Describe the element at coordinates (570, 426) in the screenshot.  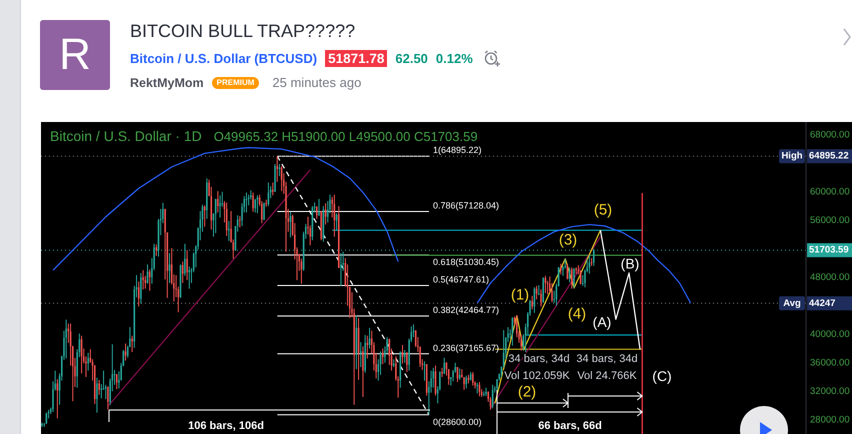
I see `annotation: 66 bars, 66d` at that location.